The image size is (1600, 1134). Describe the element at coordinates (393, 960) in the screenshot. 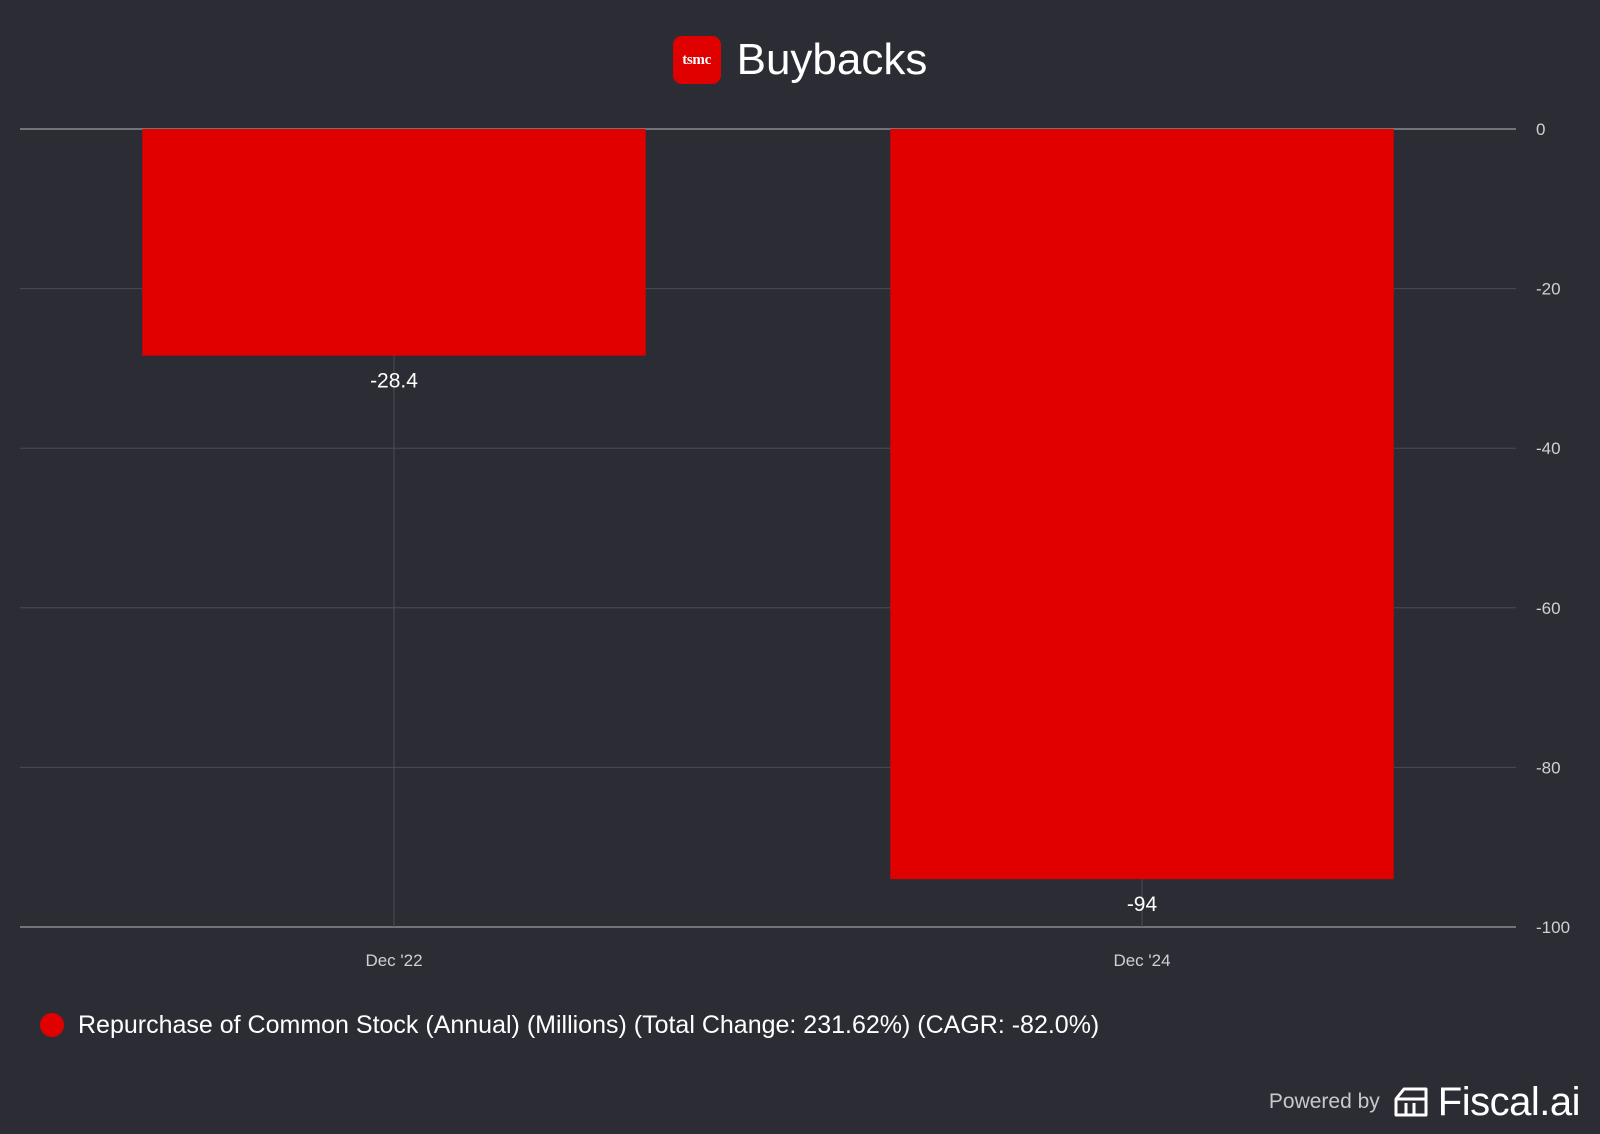

I see `x-tick-label: Dec '22` at that location.